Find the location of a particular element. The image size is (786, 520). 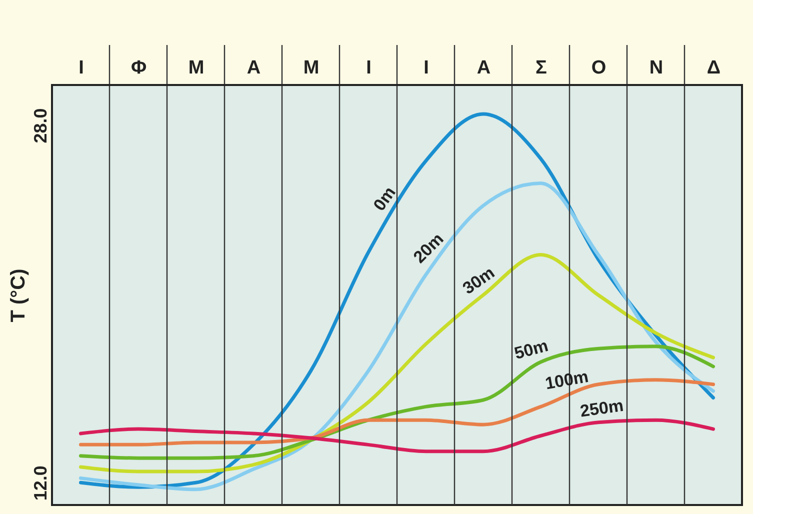

text: 0m is located at coordinates (385, 198).